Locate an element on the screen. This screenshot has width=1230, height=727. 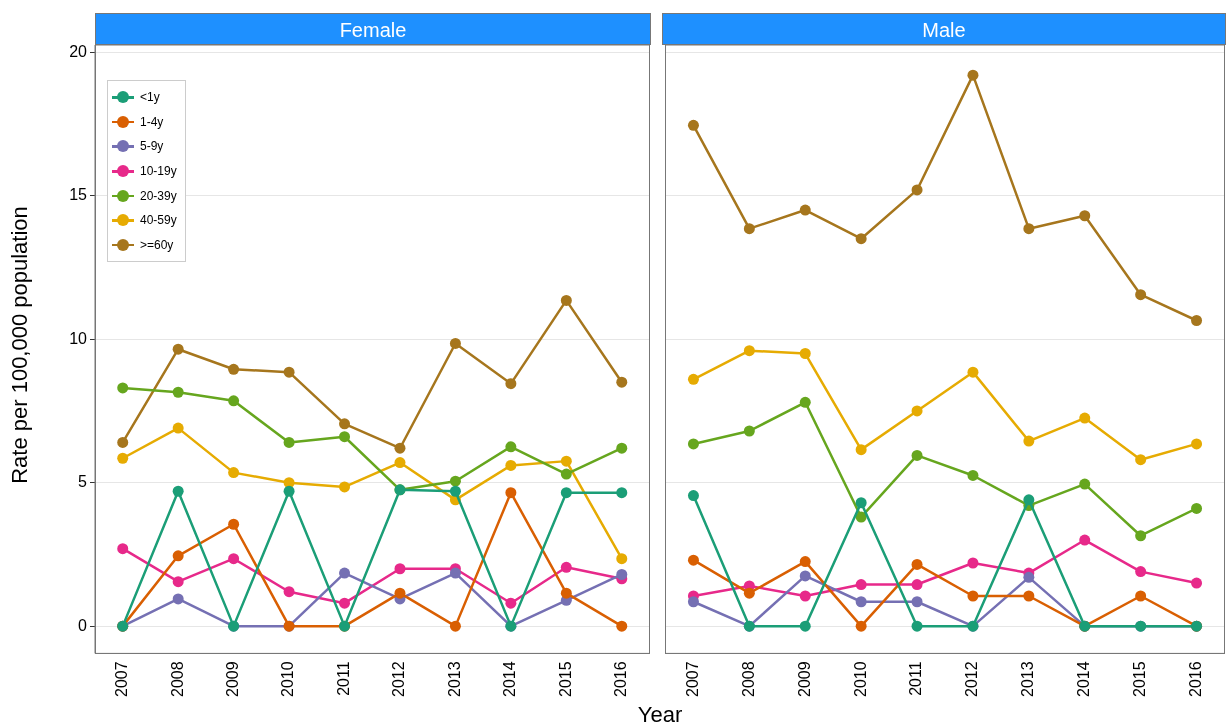
y-tick-label: 0 is located at coordinates (83, 625).